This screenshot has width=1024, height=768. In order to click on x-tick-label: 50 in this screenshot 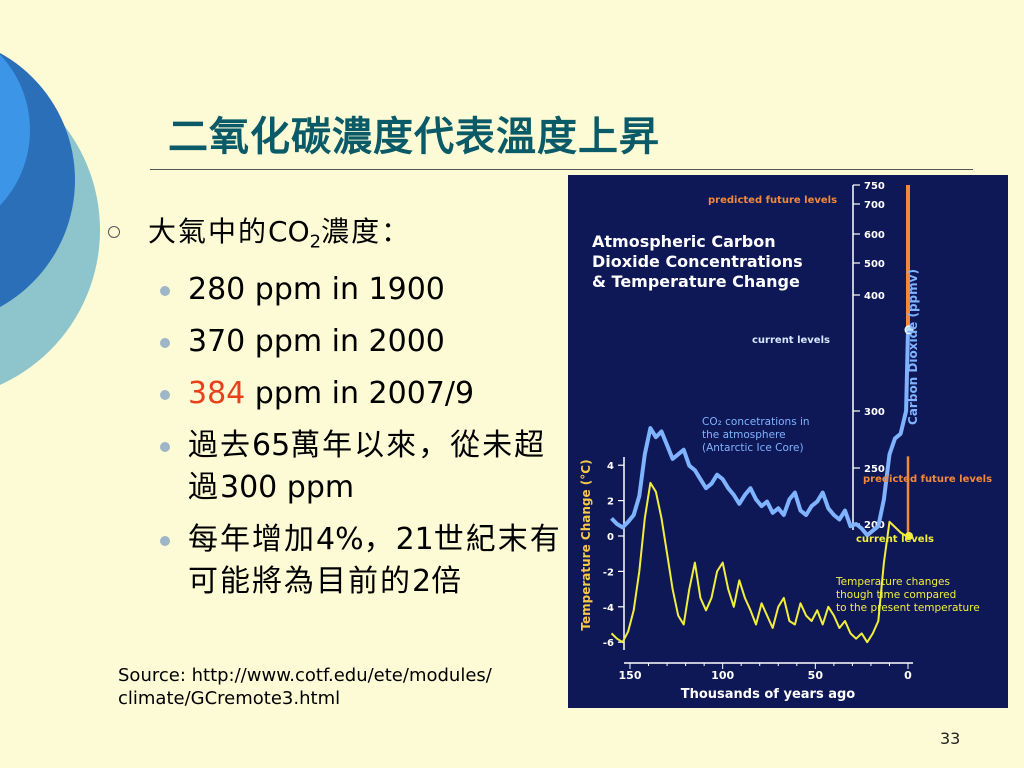, I will do `click(816, 675)`.